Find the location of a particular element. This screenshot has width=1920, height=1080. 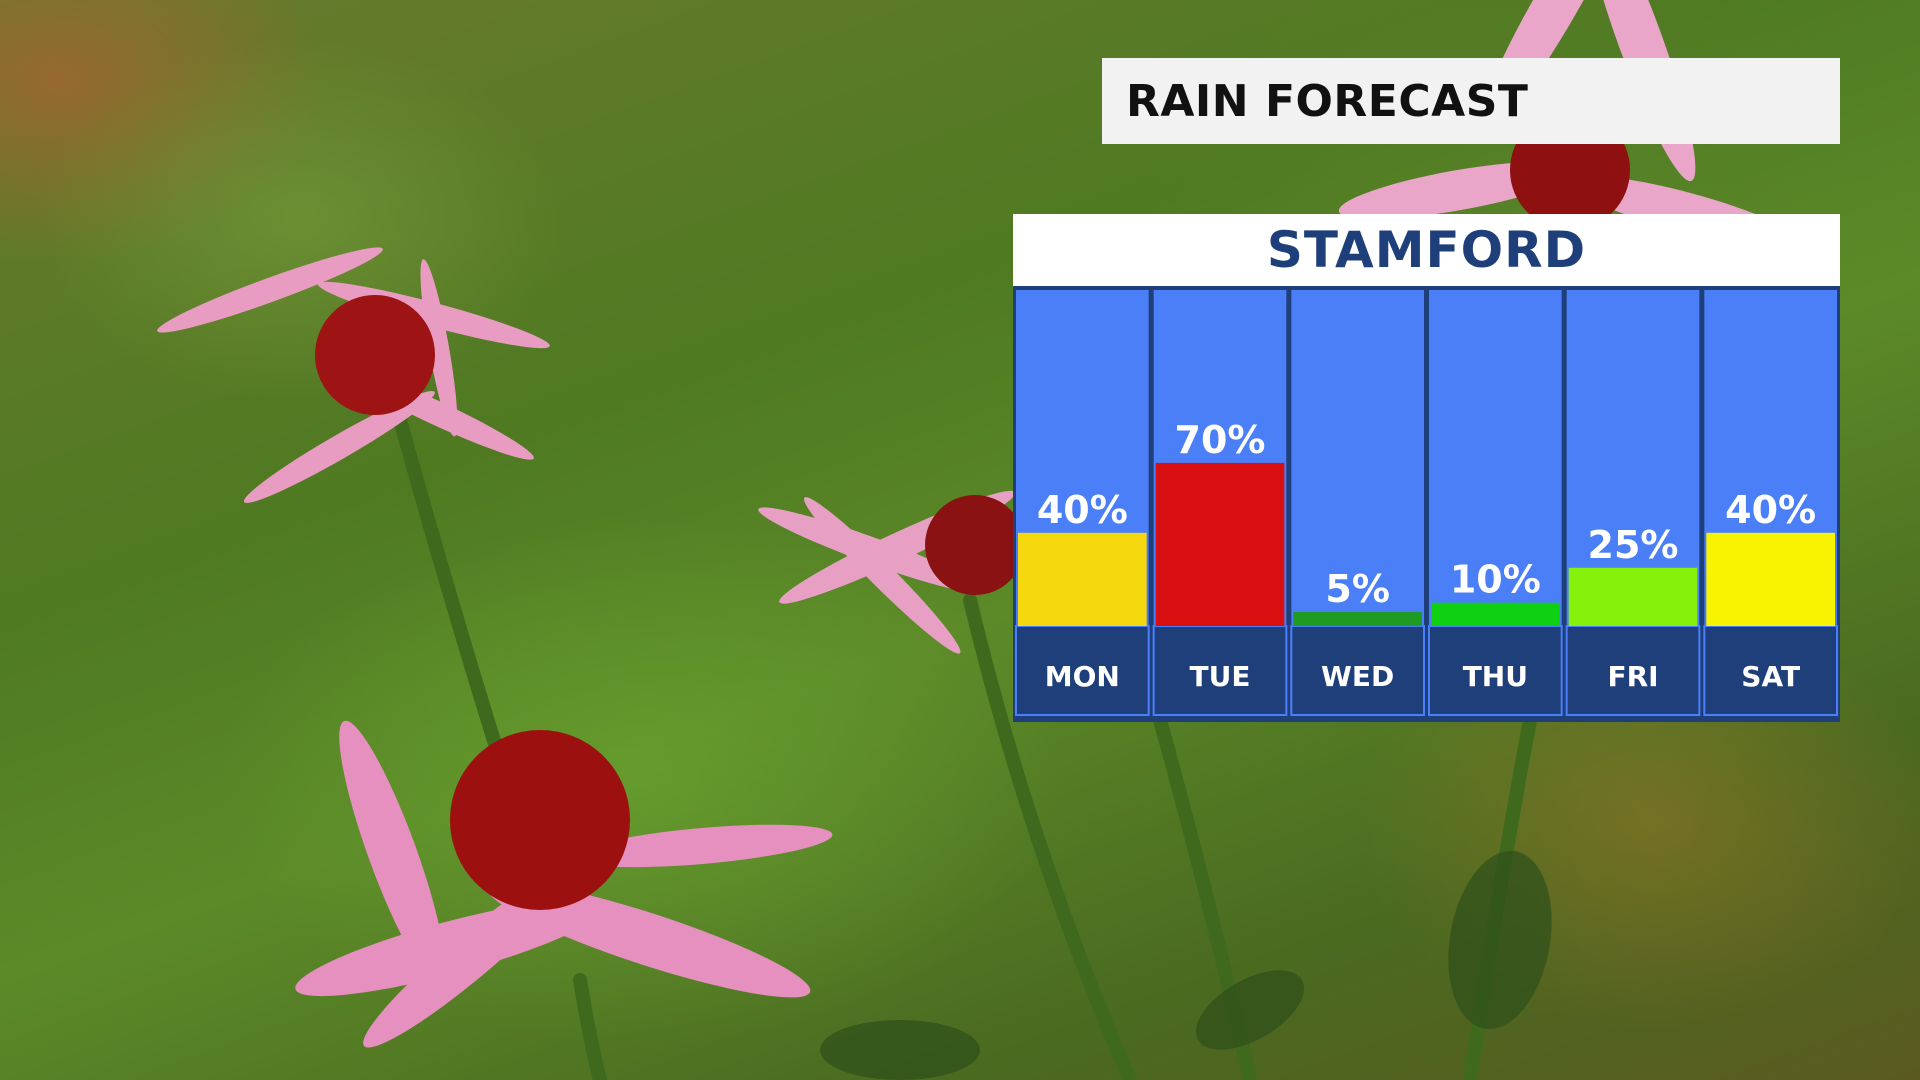

chart-header: STAMFORD is located at coordinates (1426, 250).